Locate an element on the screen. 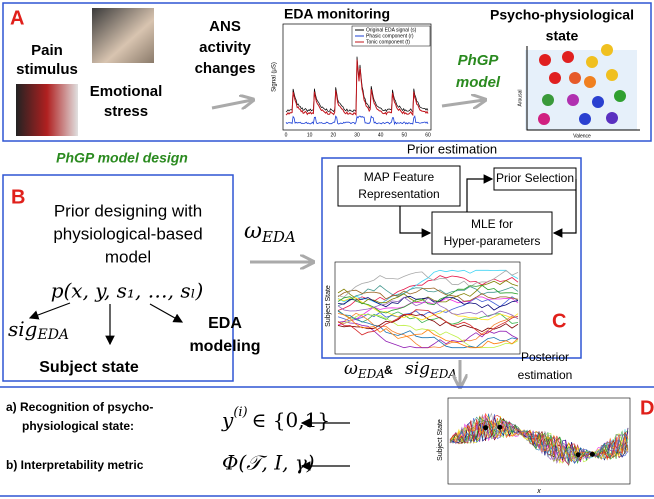  y-sup: (i) is located at coordinates (240, 412).